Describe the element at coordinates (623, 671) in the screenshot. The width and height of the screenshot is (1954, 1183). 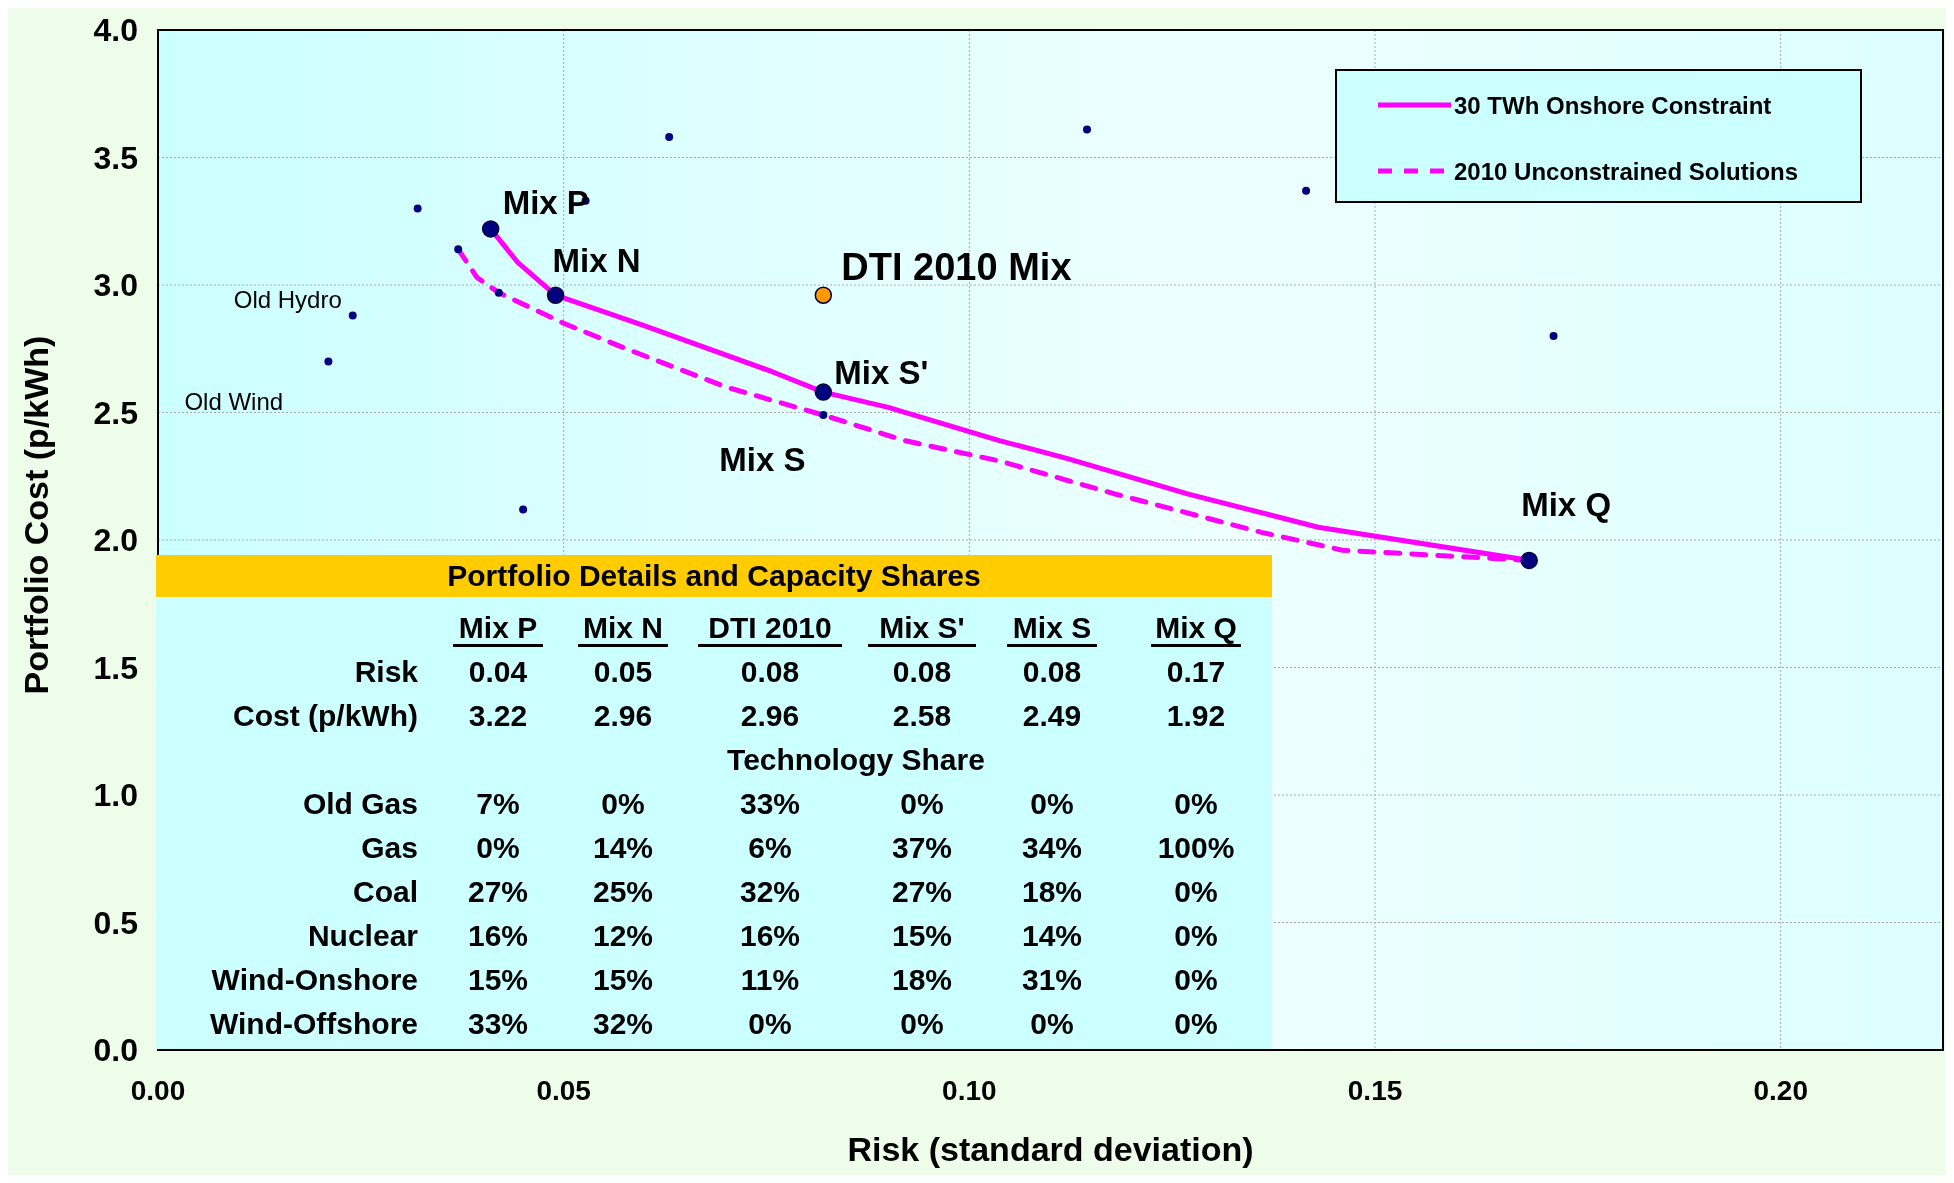
I see `text: 0.05` at that location.